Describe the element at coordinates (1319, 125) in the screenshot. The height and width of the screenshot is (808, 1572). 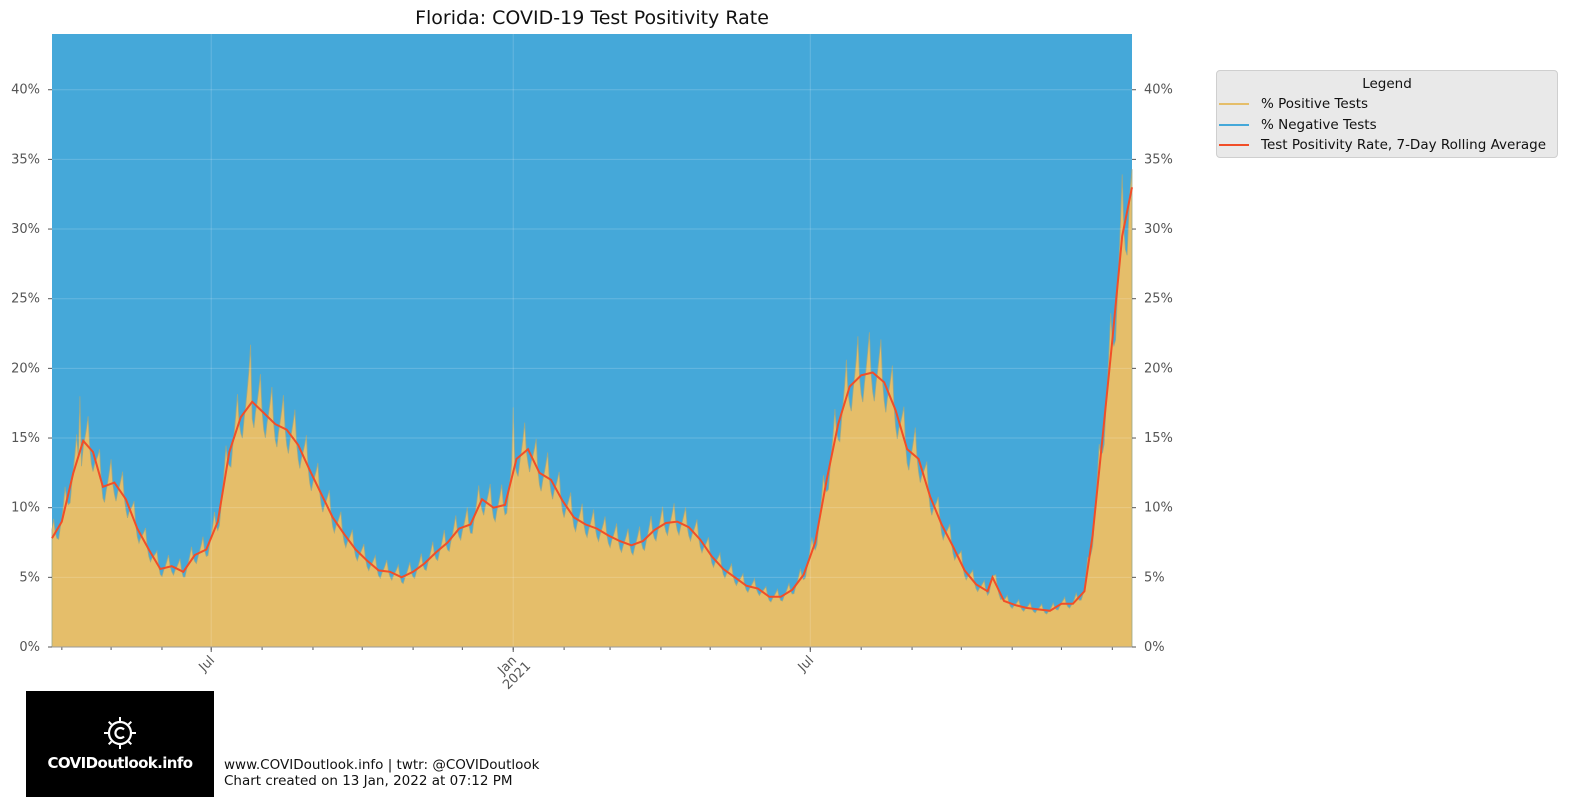
I see `legend-label-negative: % Negative Tests` at that location.